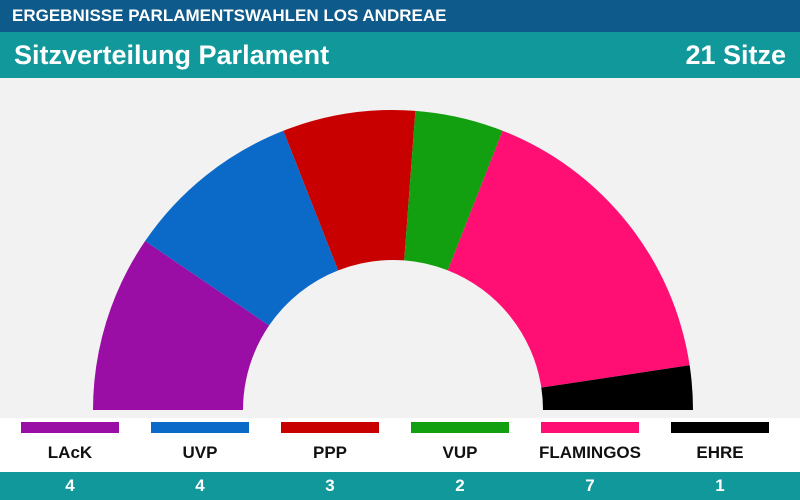  Describe the element at coordinates (460, 485) in the screenshot. I see `seat-count-vup: 2` at that location.